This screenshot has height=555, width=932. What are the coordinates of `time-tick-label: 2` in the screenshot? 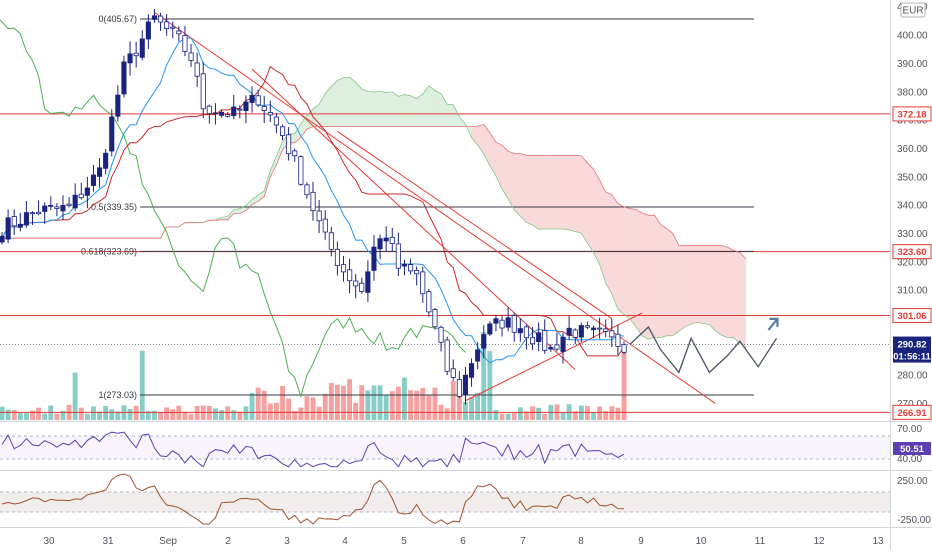 It's located at (228, 541).